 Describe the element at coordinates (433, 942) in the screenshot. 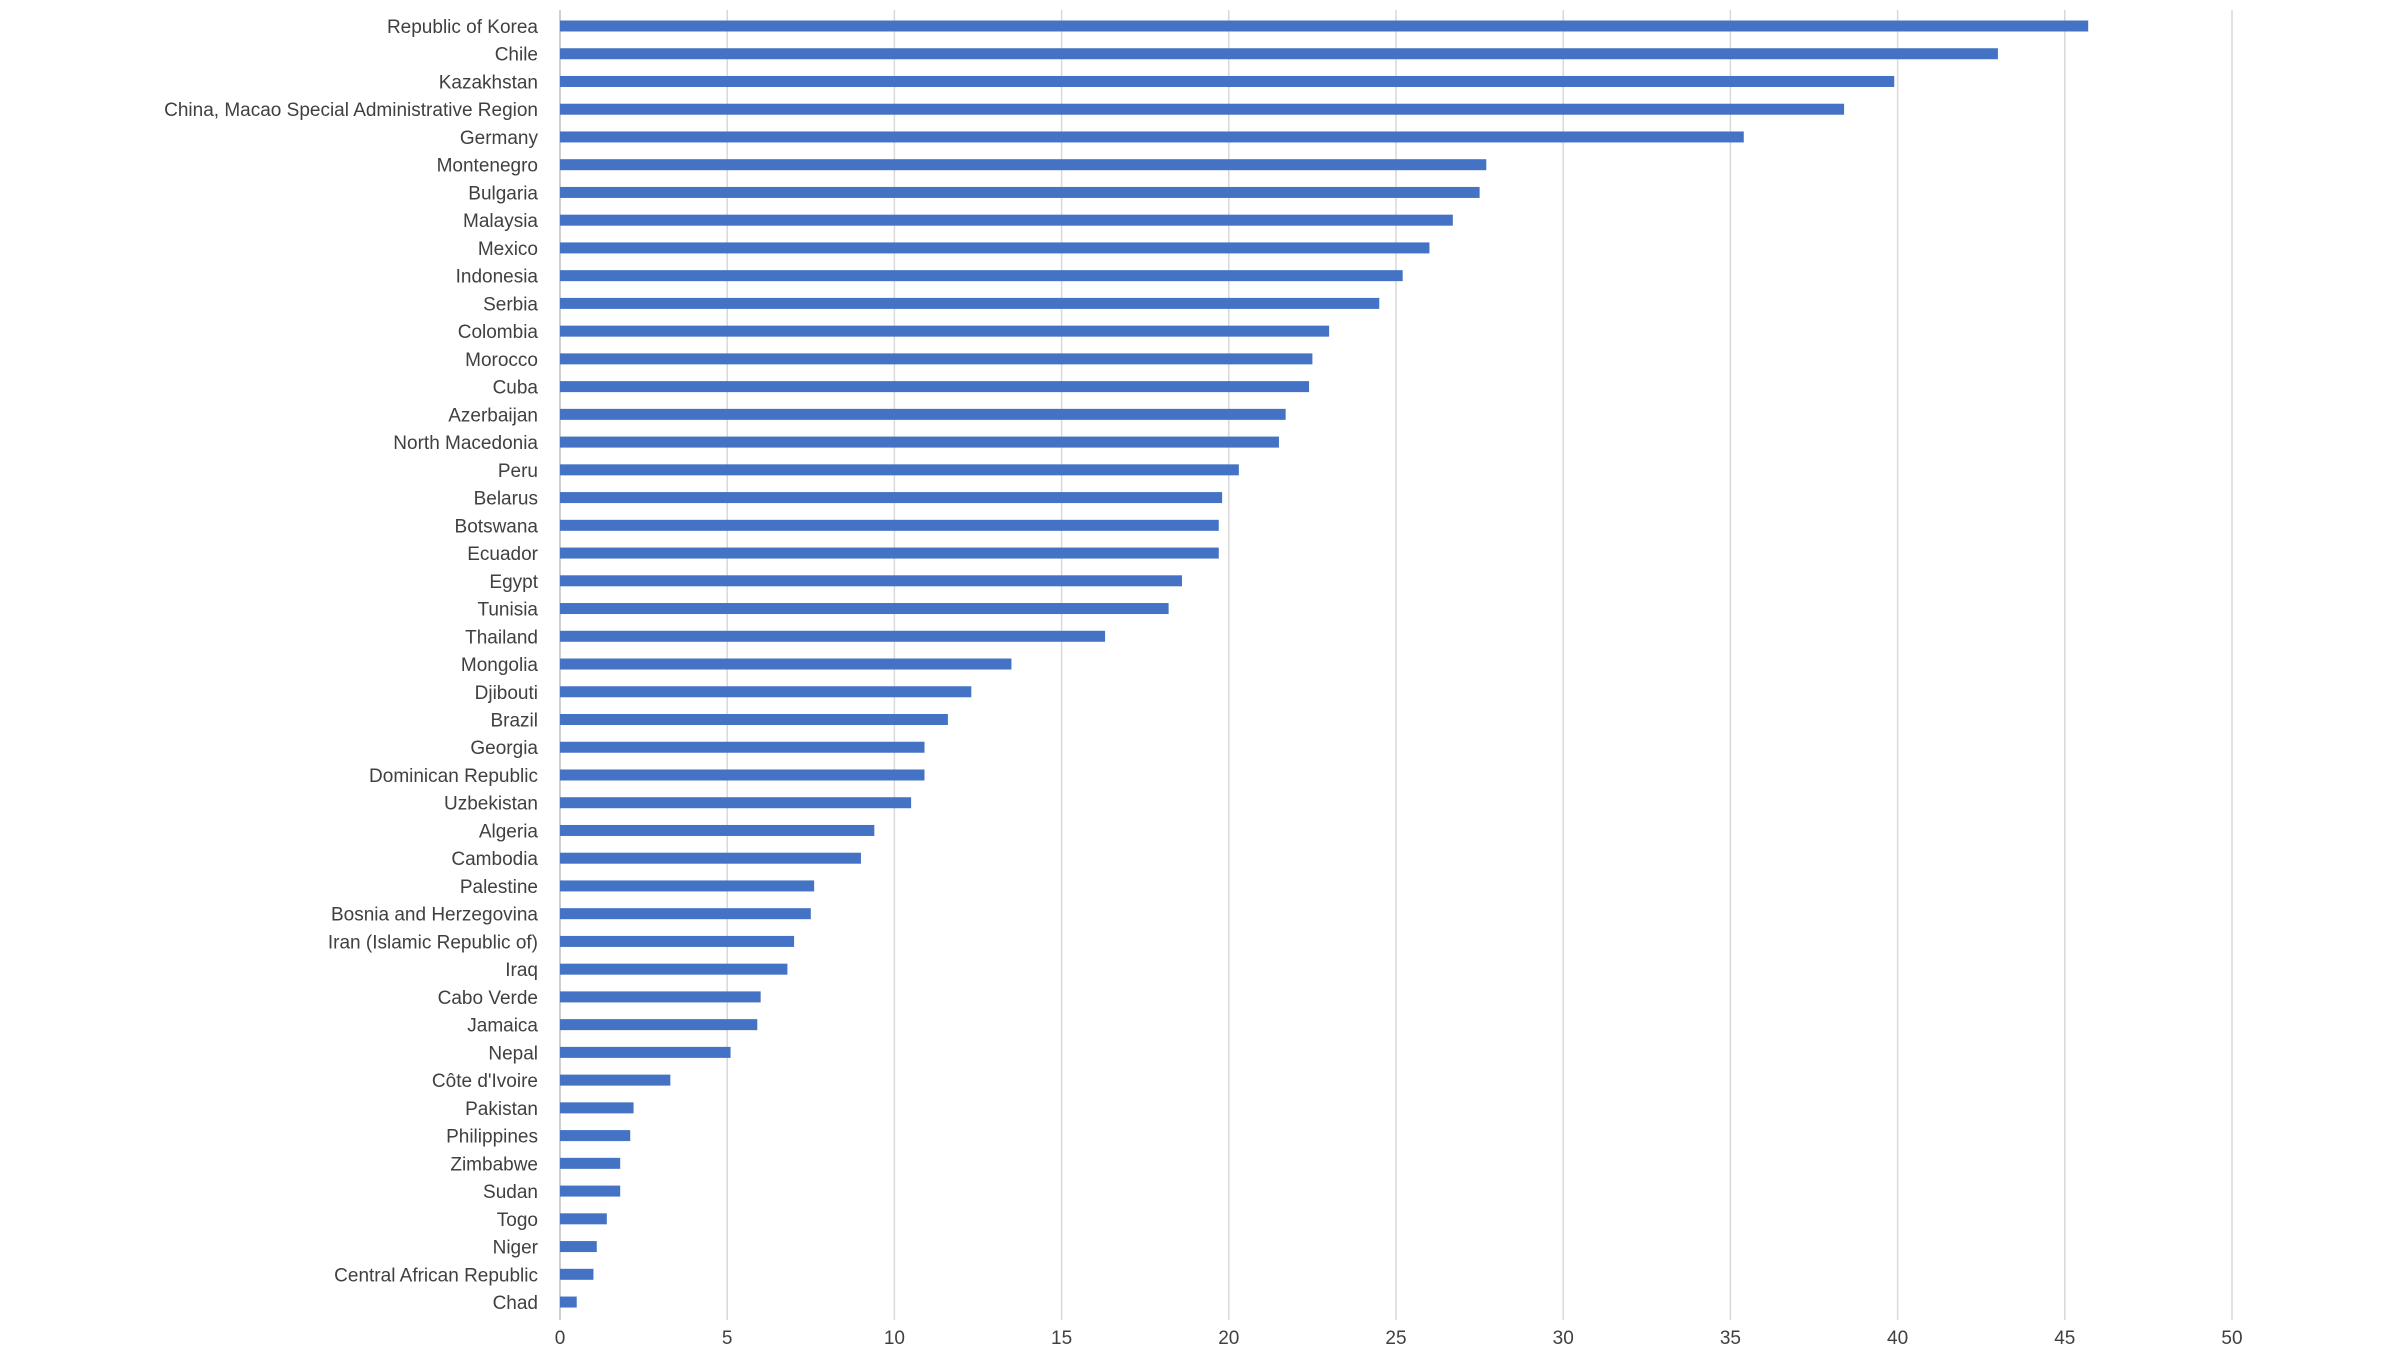

I see `category-label: Iran (Islamic Republic of)` at that location.